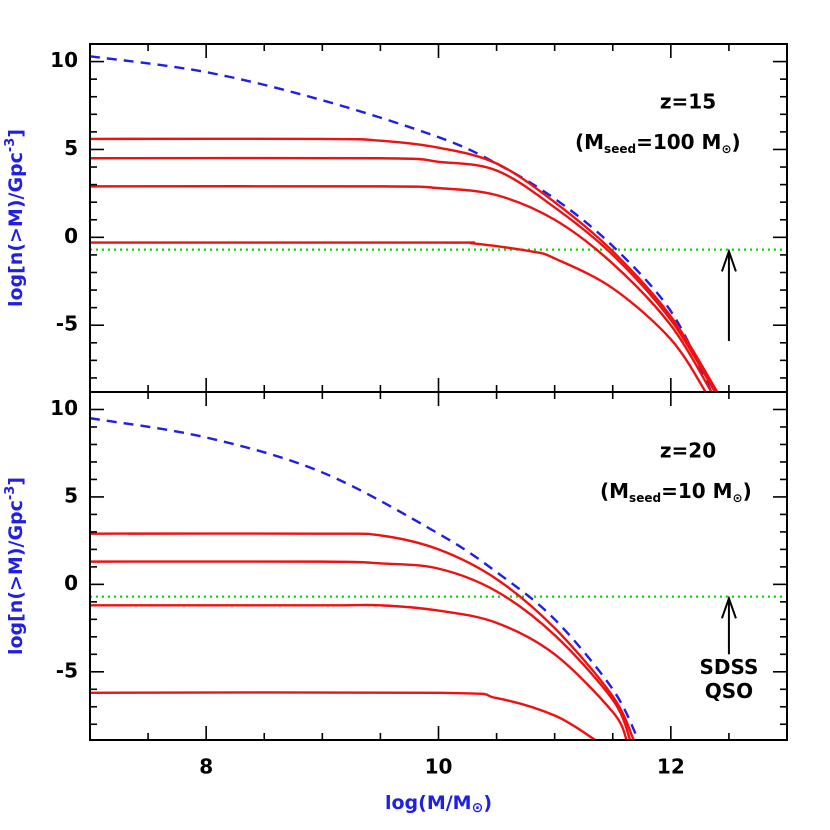  I want to click on annotation-part: =100 M, so click(678, 142).